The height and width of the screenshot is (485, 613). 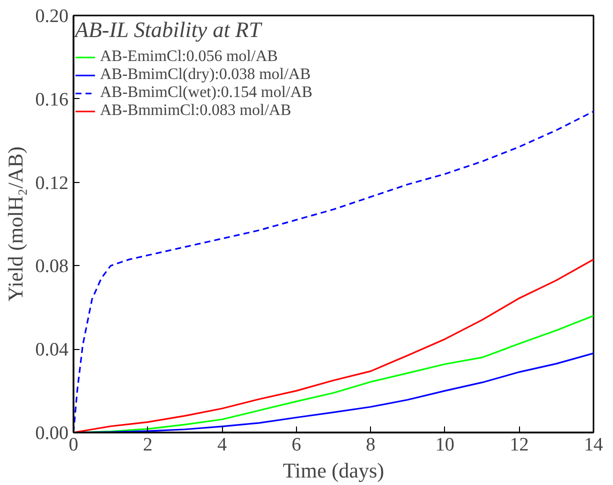 I want to click on x-tick-label: 6, so click(x=297, y=445).